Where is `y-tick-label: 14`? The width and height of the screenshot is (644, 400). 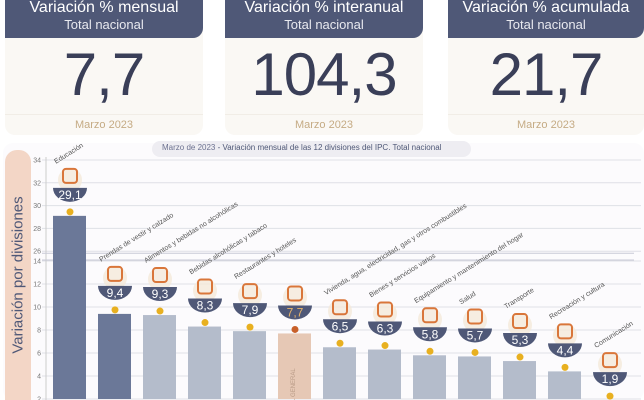
y-tick-label: 14 is located at coordinates (37, 262).